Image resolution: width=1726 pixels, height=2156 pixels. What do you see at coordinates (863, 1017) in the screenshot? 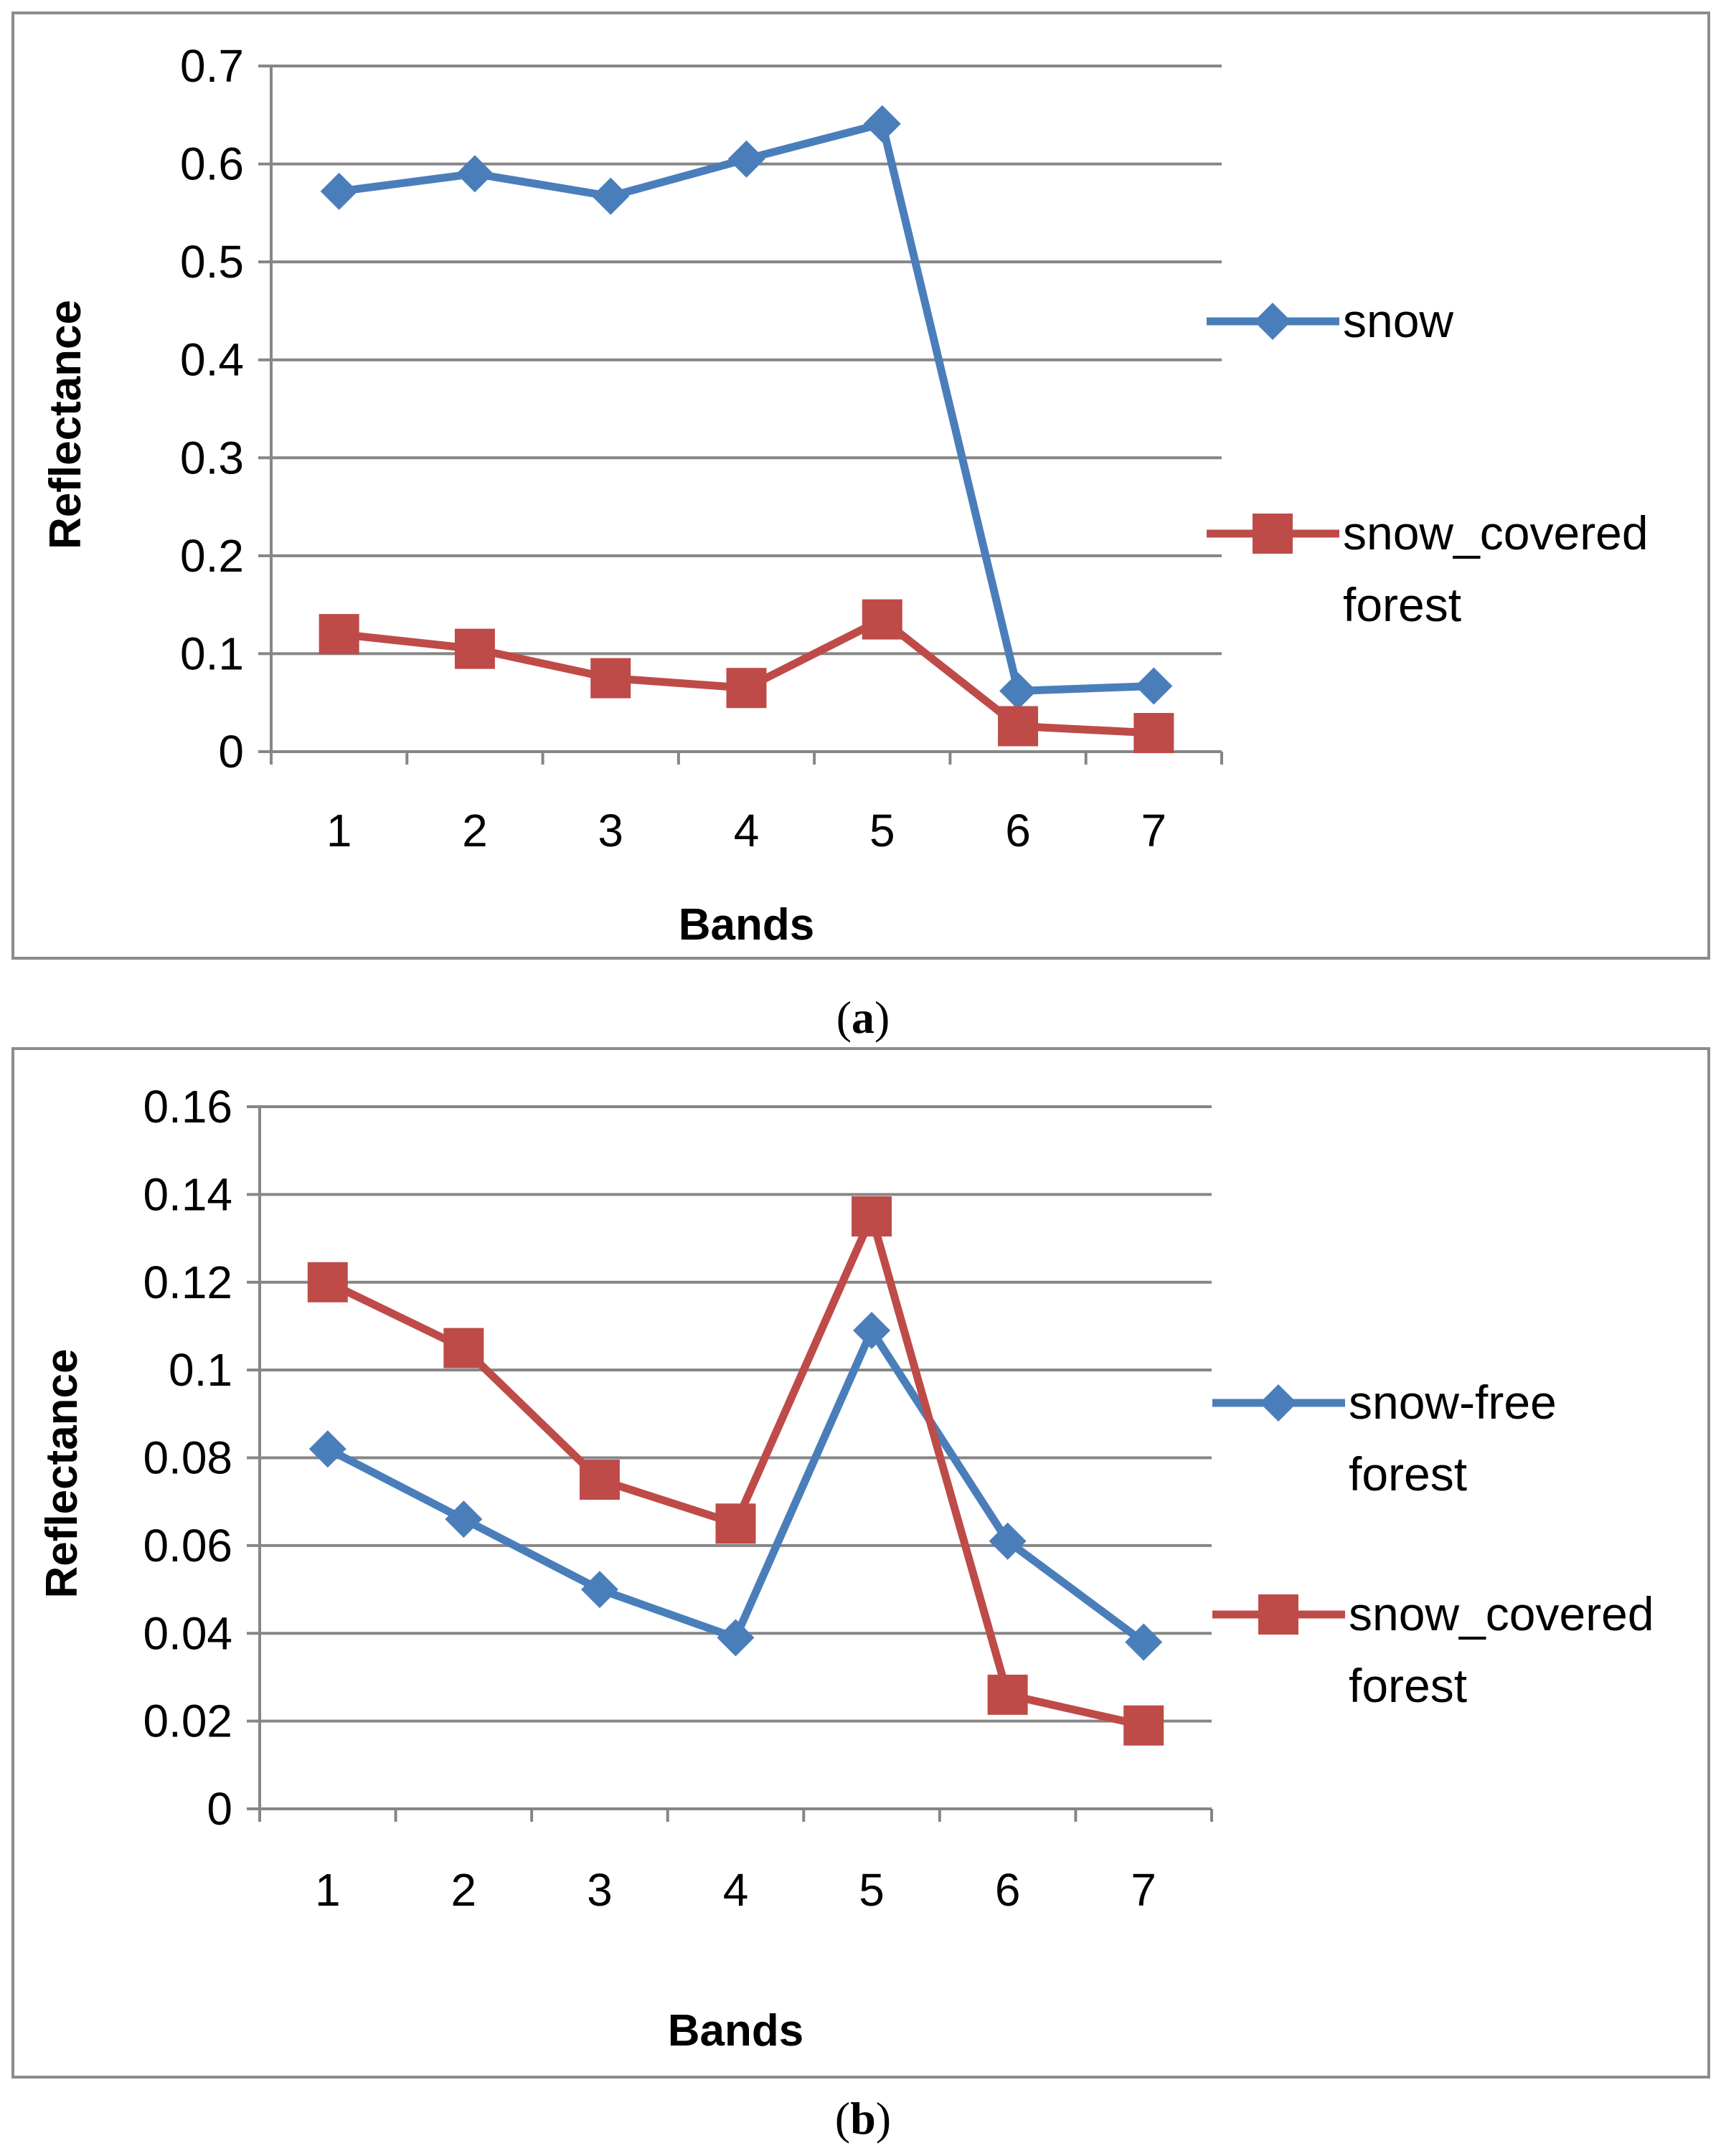
I see `chart-caption: (a)` at bounding box center [863, 1017].